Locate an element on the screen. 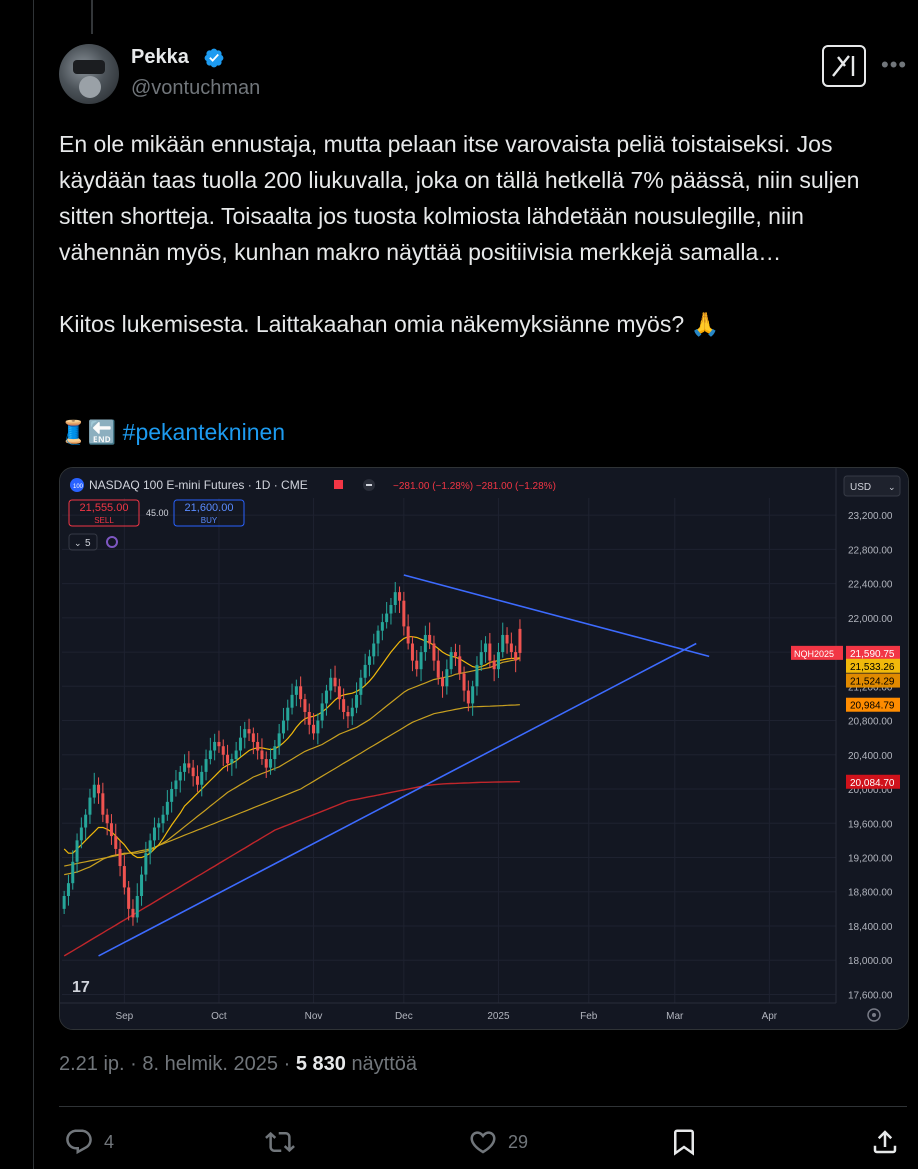  bookmark-button is located at coordinates (684, 1142).